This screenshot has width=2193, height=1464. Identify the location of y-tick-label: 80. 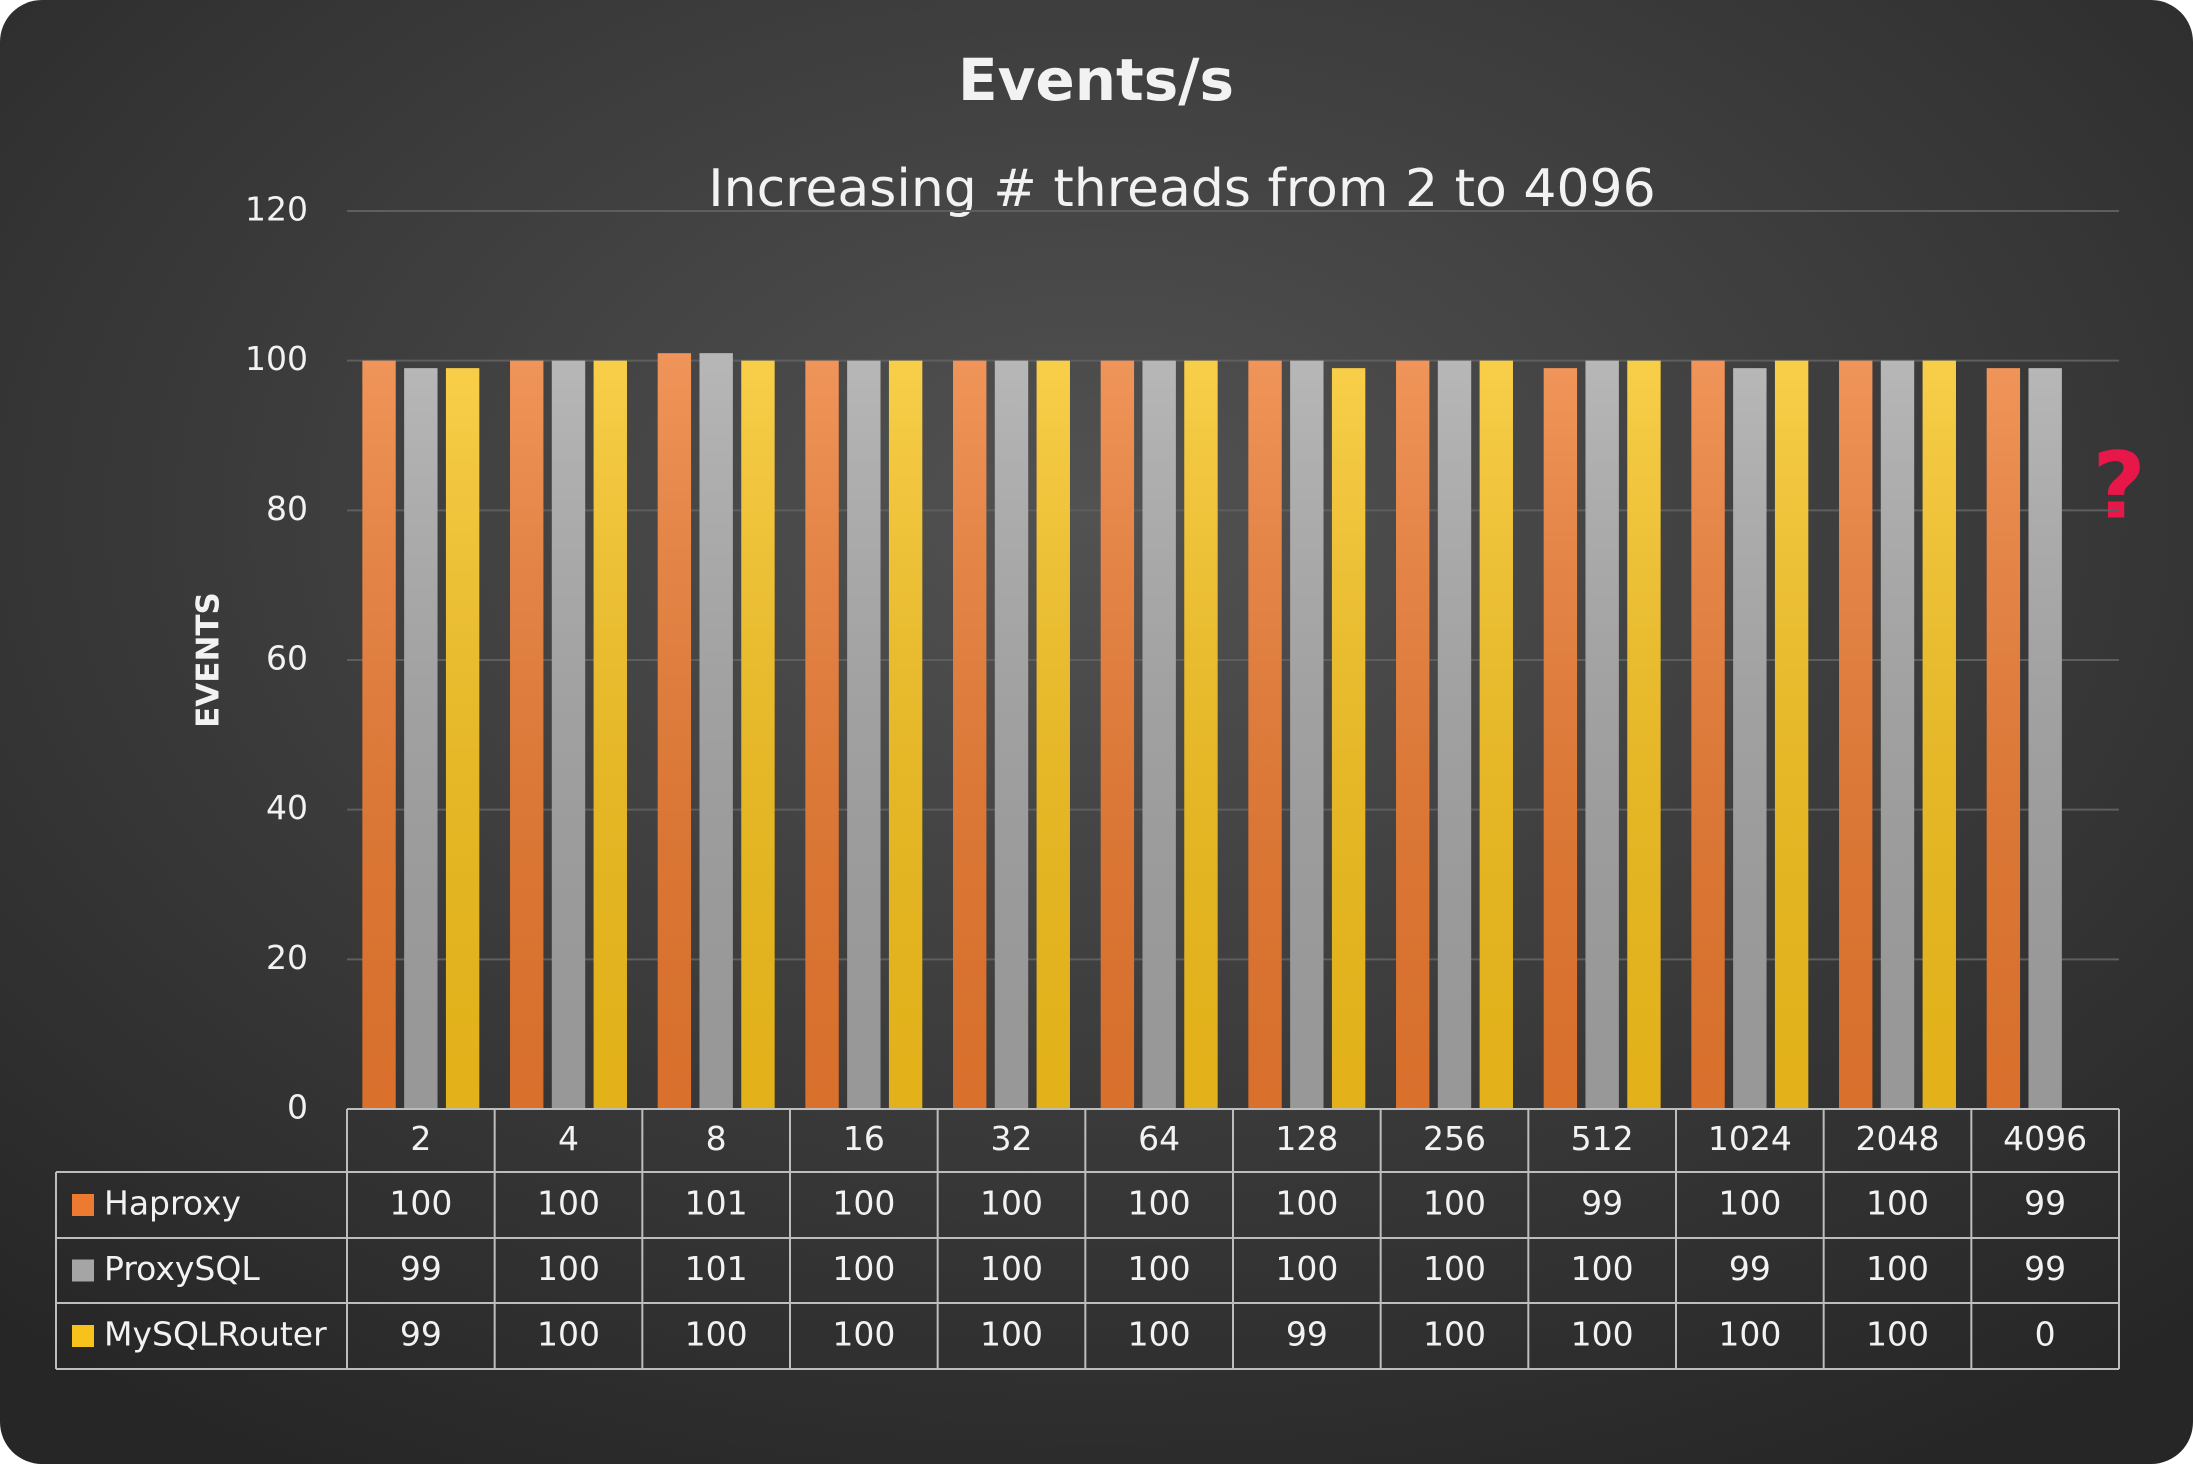
(287, 508).